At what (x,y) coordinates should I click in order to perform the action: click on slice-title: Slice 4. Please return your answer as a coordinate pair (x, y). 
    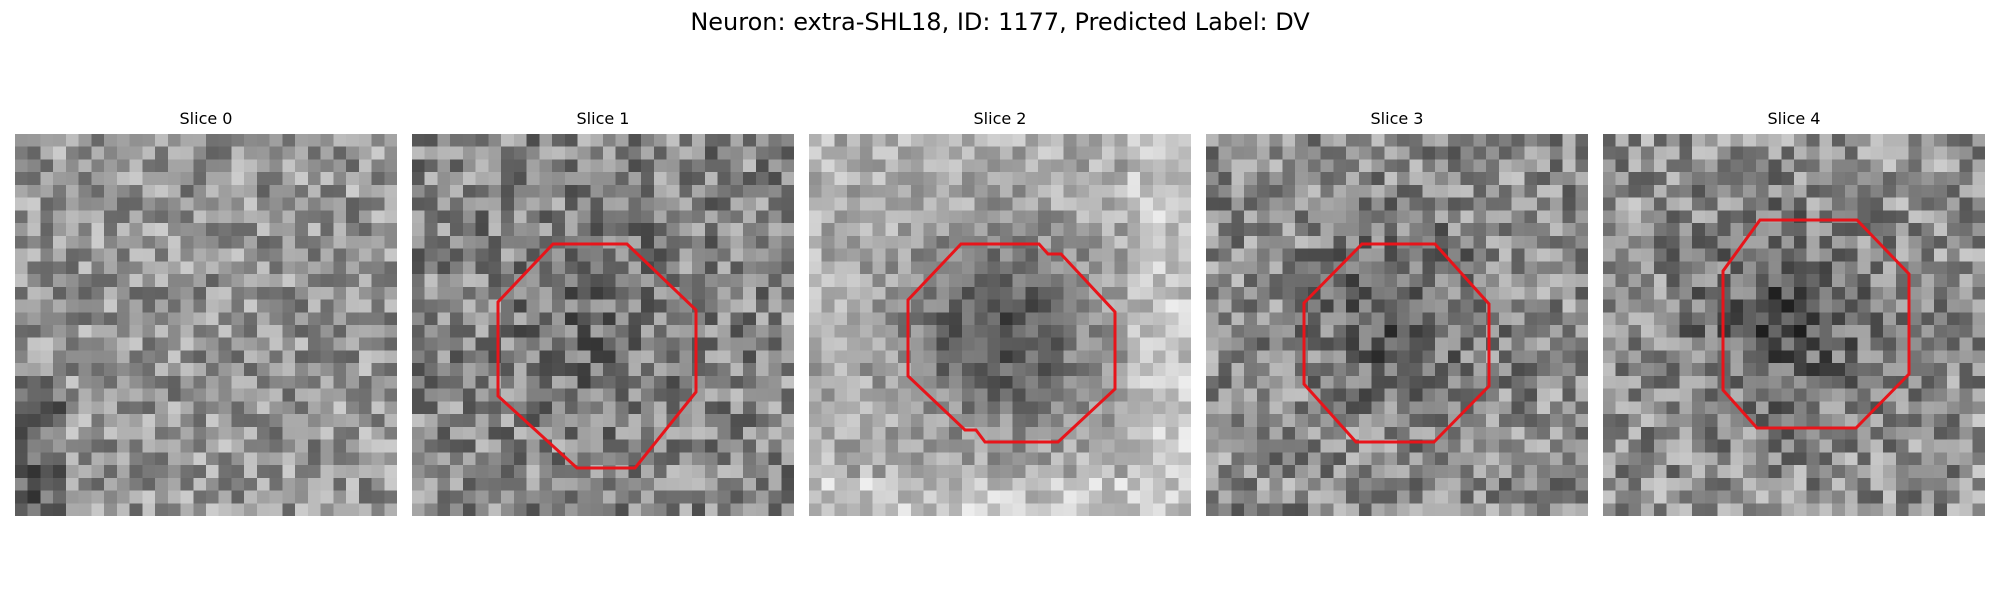
    Looking at the image, I should click on (1794, 118).